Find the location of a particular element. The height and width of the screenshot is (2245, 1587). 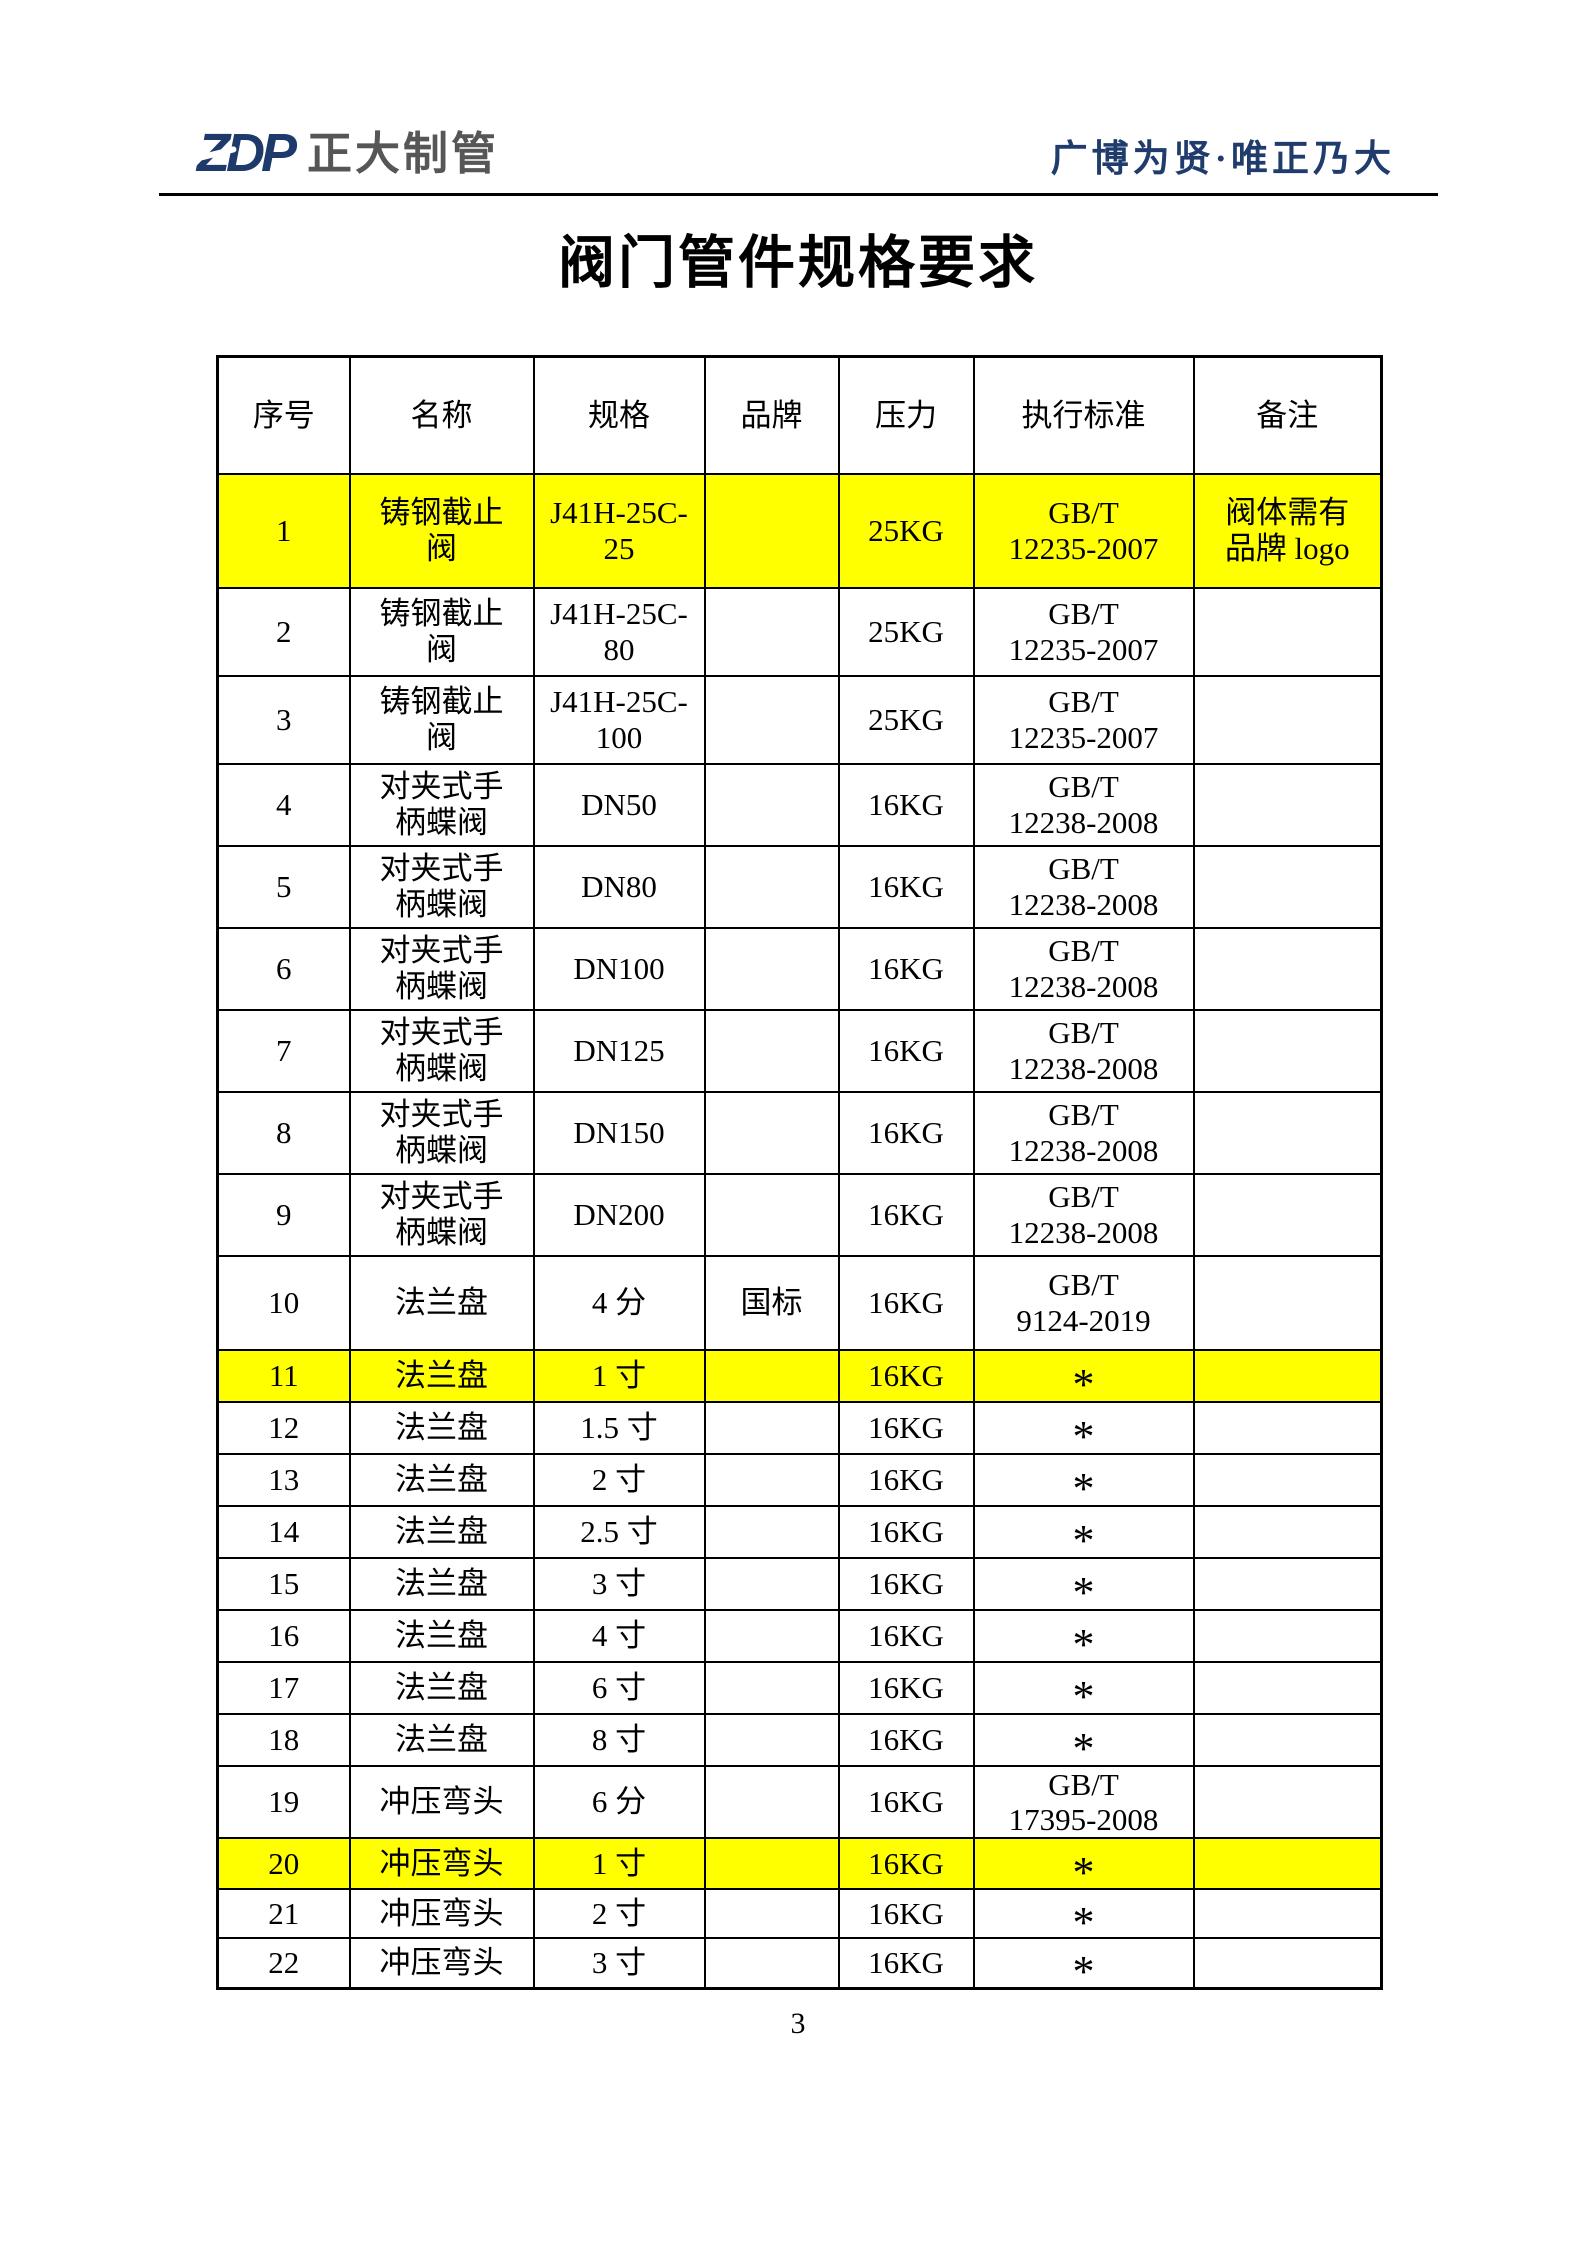

cell-text: 21 is located at coordinates (284, 1913).